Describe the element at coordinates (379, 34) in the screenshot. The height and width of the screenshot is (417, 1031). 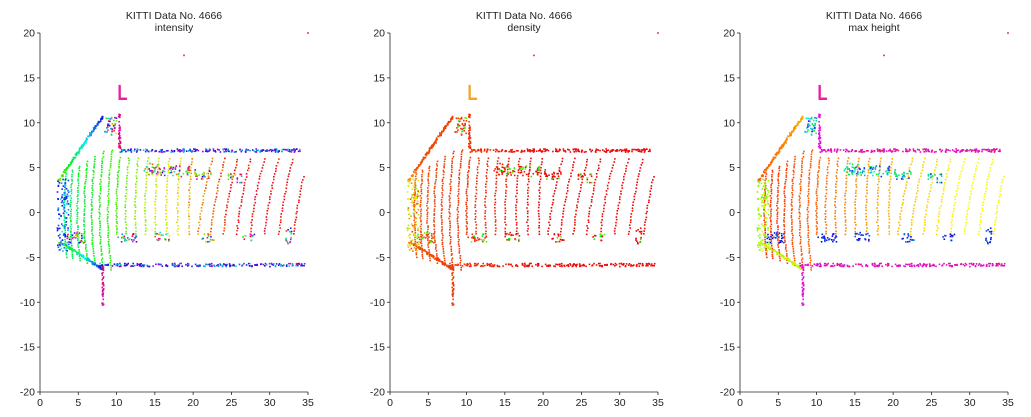
I see `y-tick-label: 20` at that location.